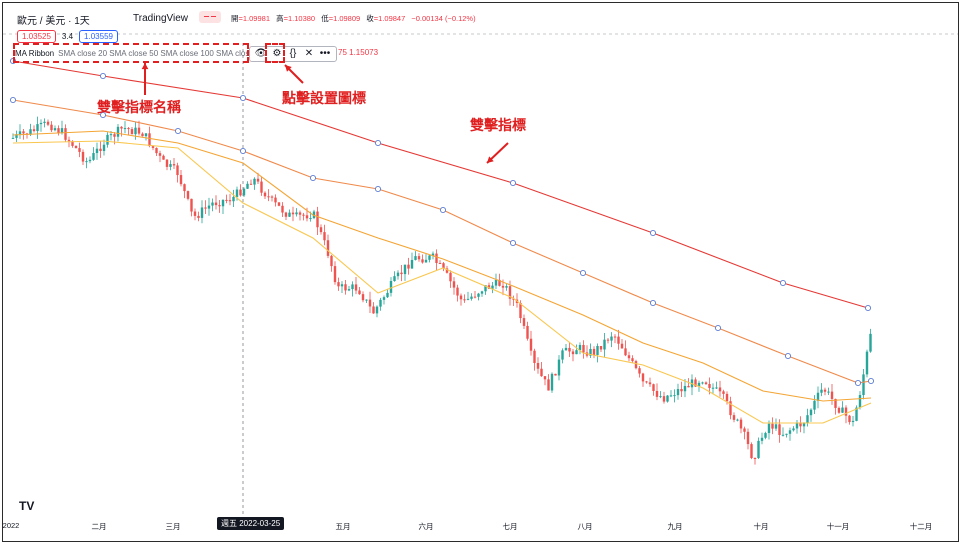 This screenshot has width=961, height=544. What do you see at coordinates (293, 53) in the screenshot?
I see `braces-icon: {}` at bounding box center [293, 53].